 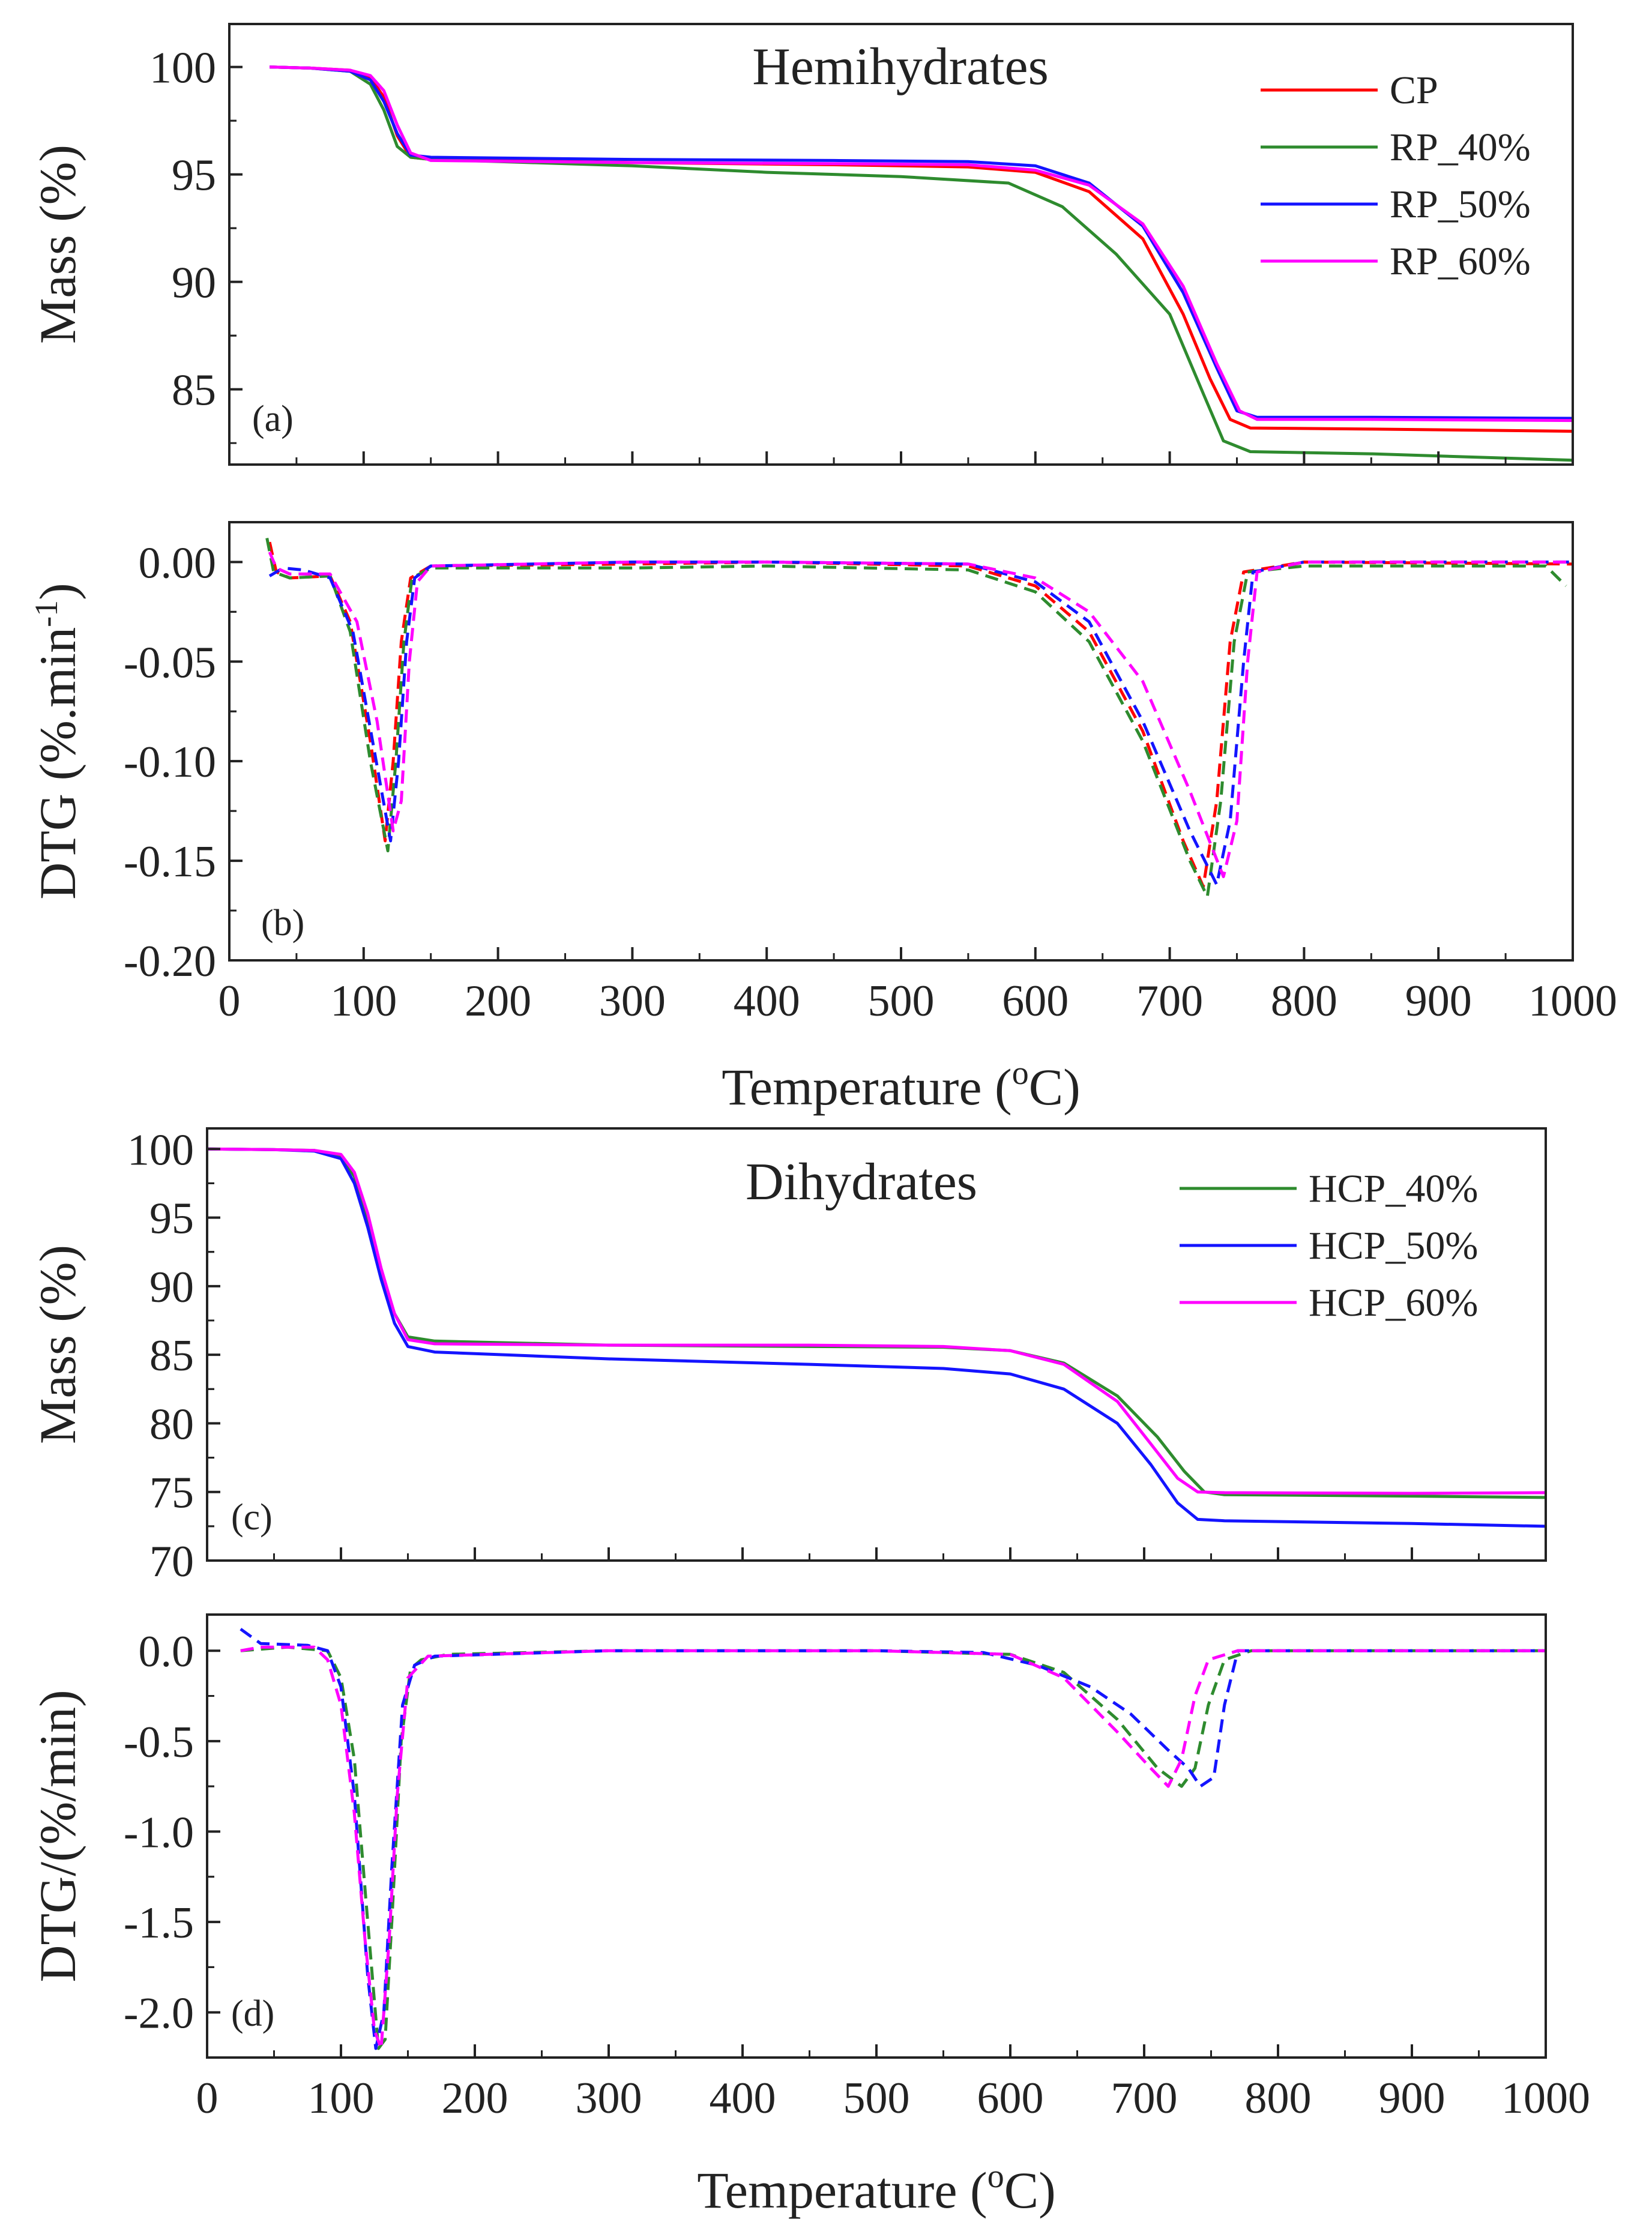 I want to click on legend-label: HCP_50%, so click(x=1393, y=1246).